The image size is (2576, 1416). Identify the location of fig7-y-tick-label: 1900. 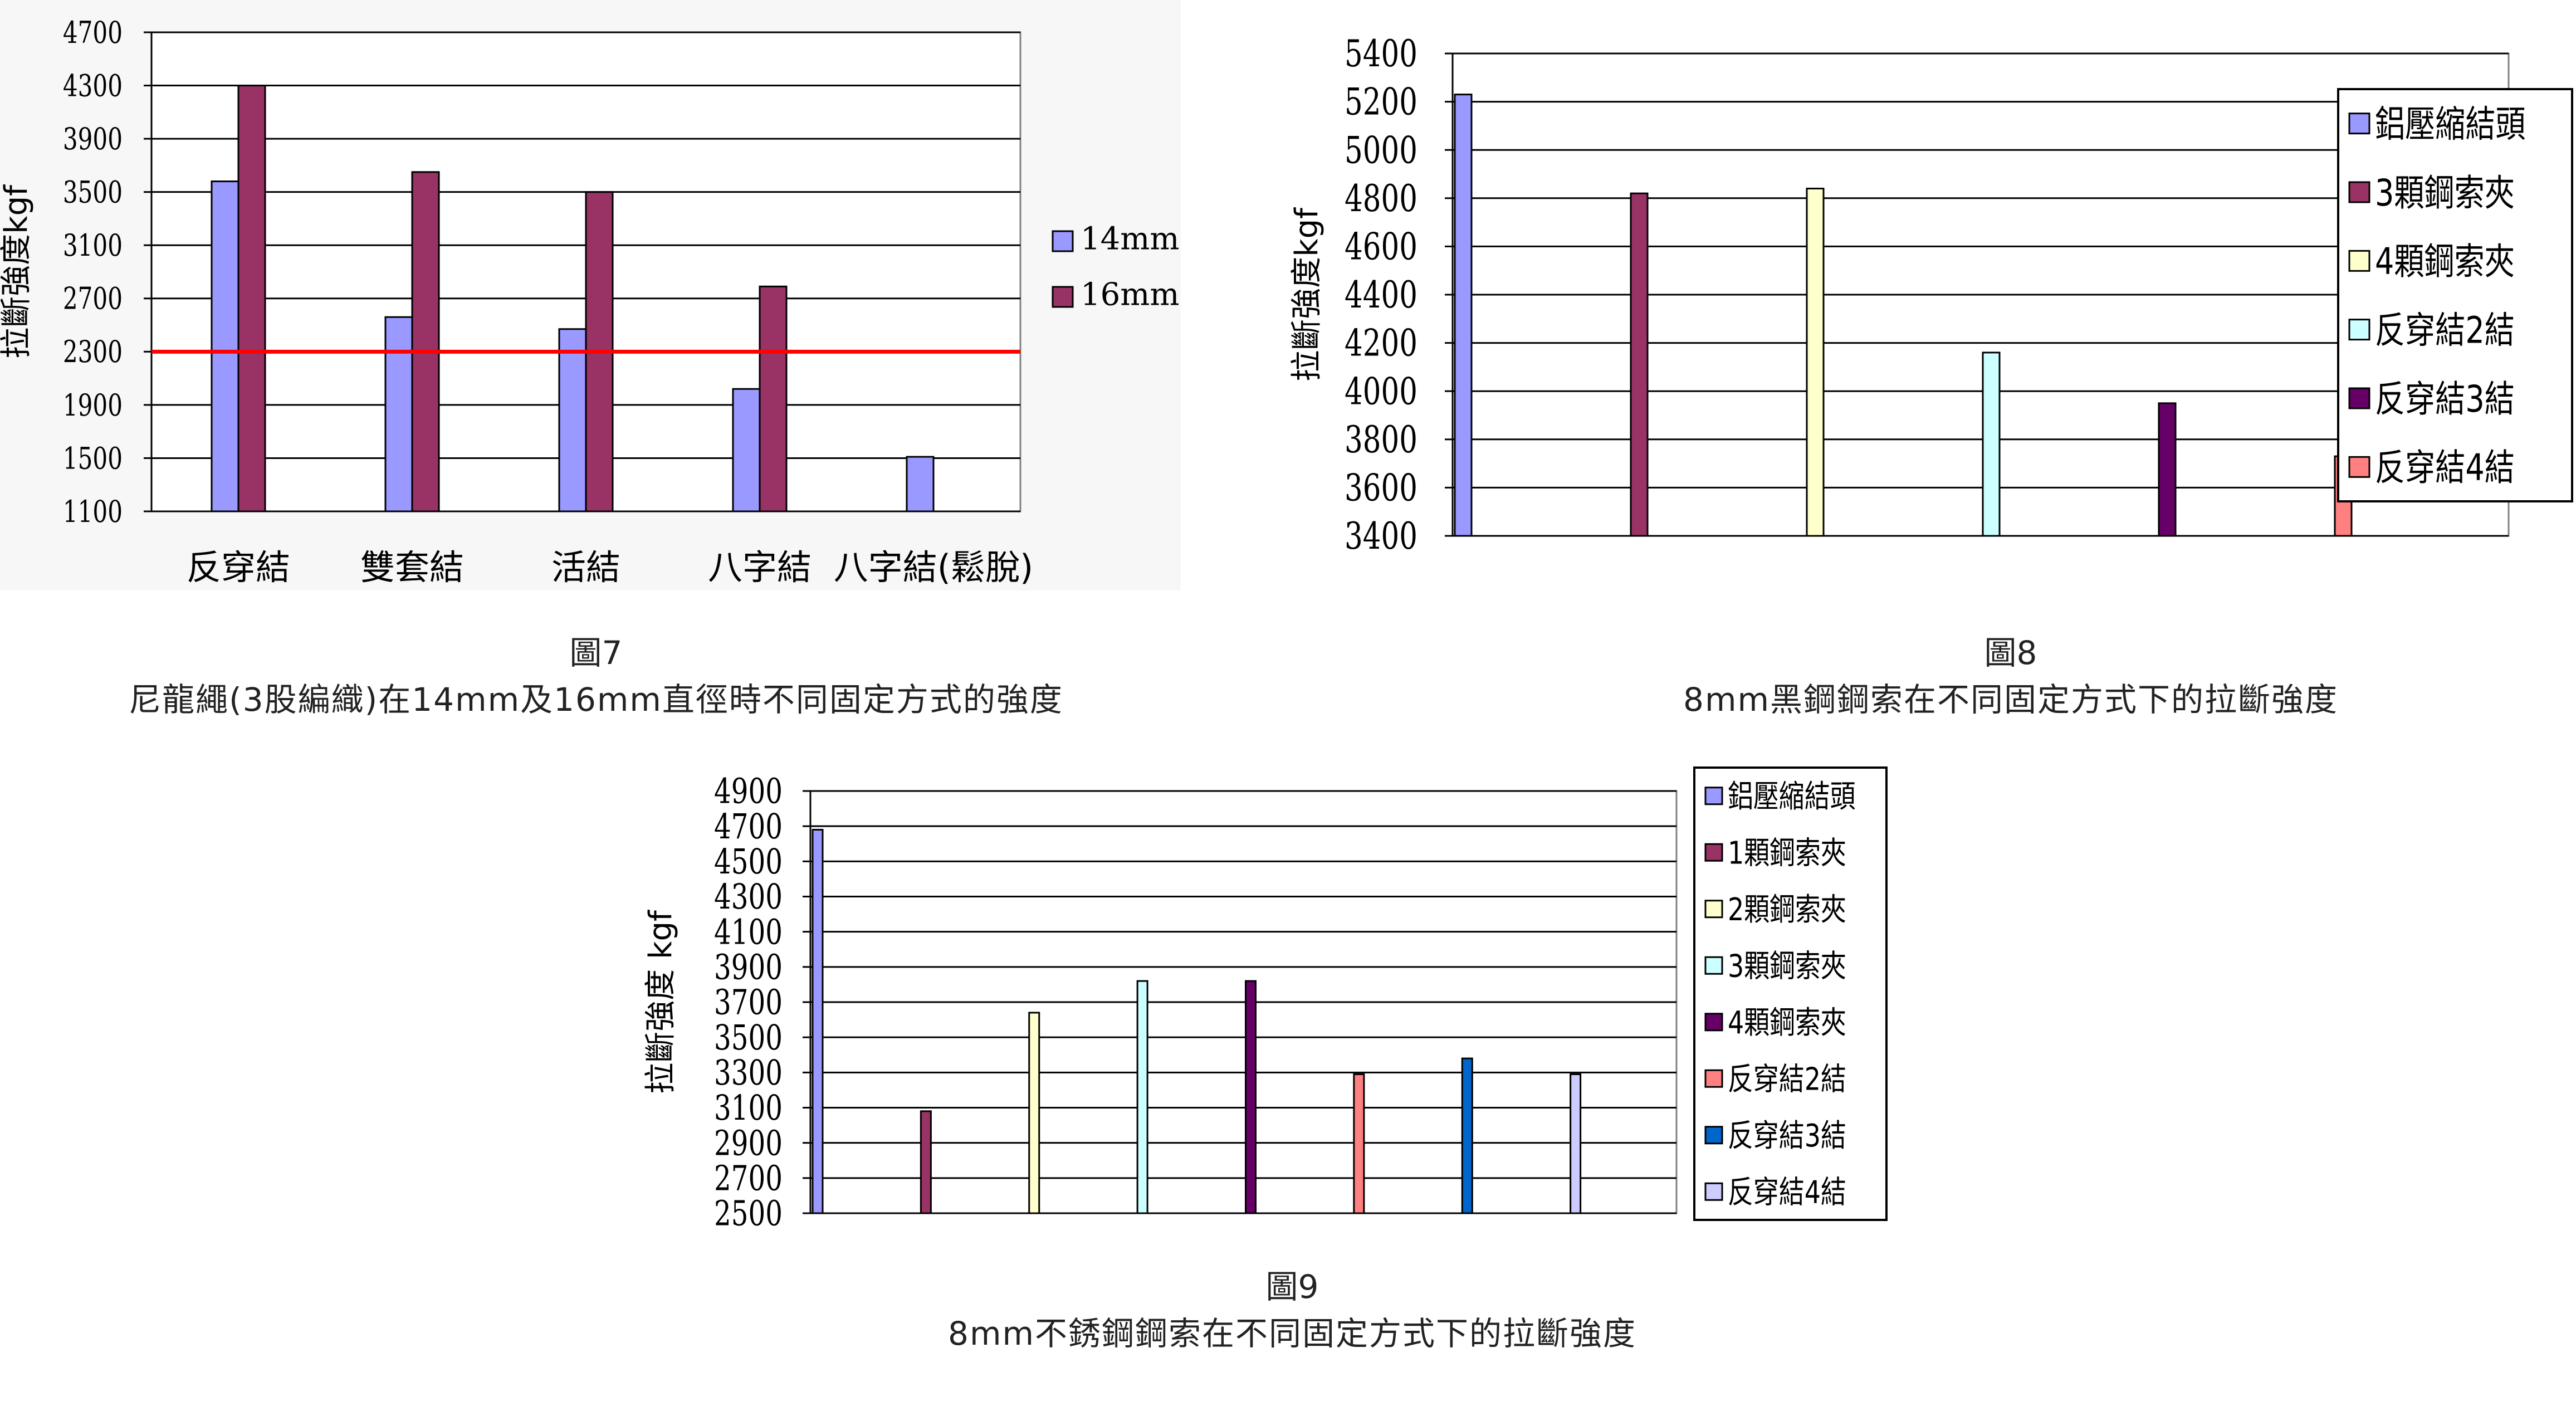
(93, 405).